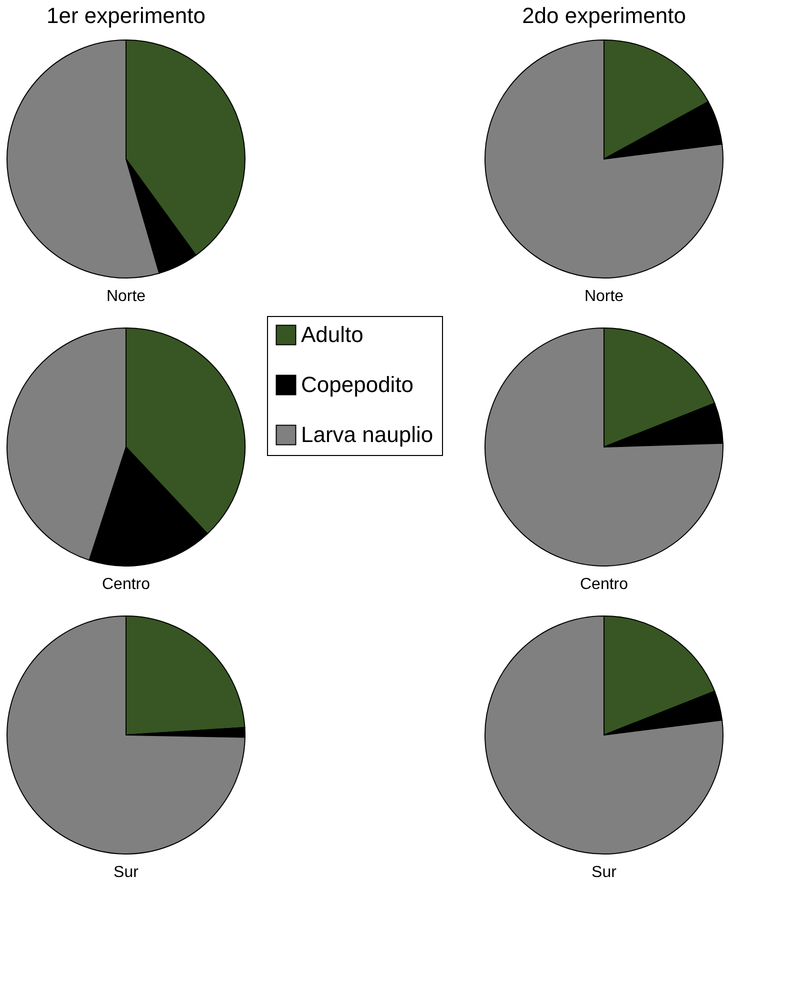  I want to click on legend-label: Copepodito, so click(357, 384).